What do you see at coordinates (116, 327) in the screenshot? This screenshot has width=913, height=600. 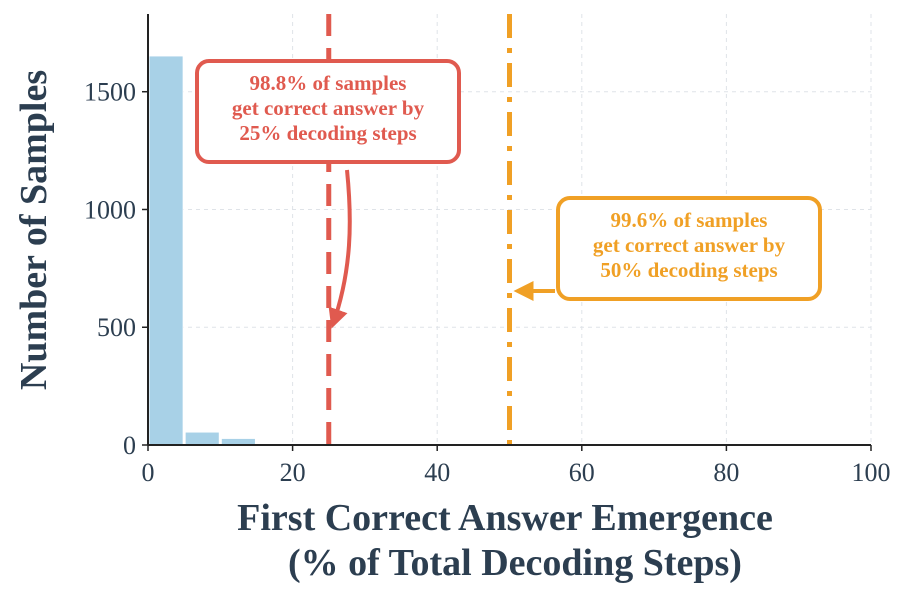 I see `y-tick-label: 500` at bounding box center [116, 327].